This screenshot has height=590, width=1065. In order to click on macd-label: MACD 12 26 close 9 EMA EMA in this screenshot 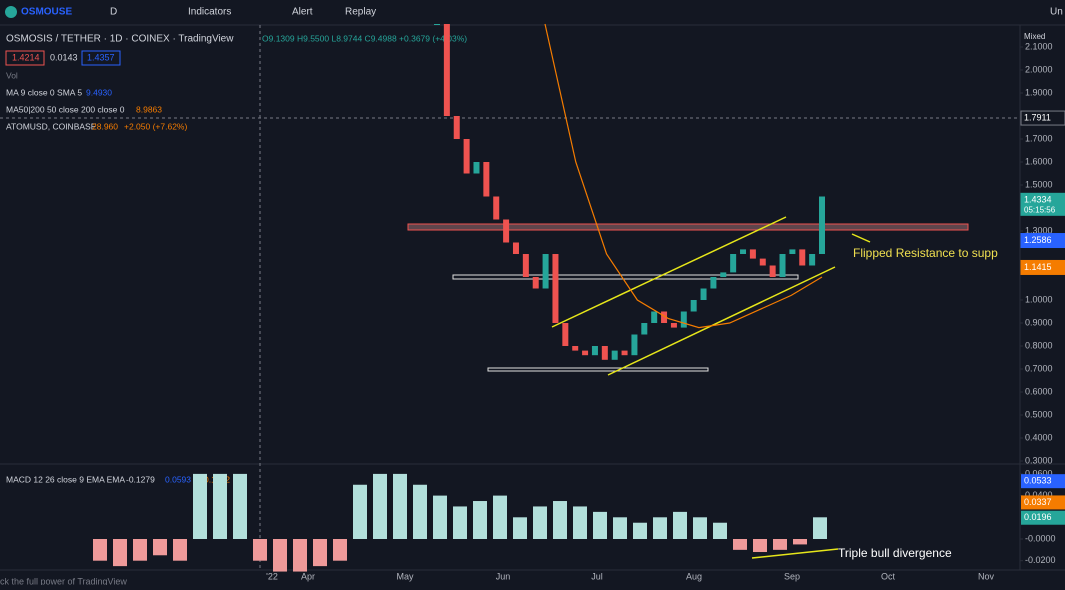, I will do `click(65, 479)`.